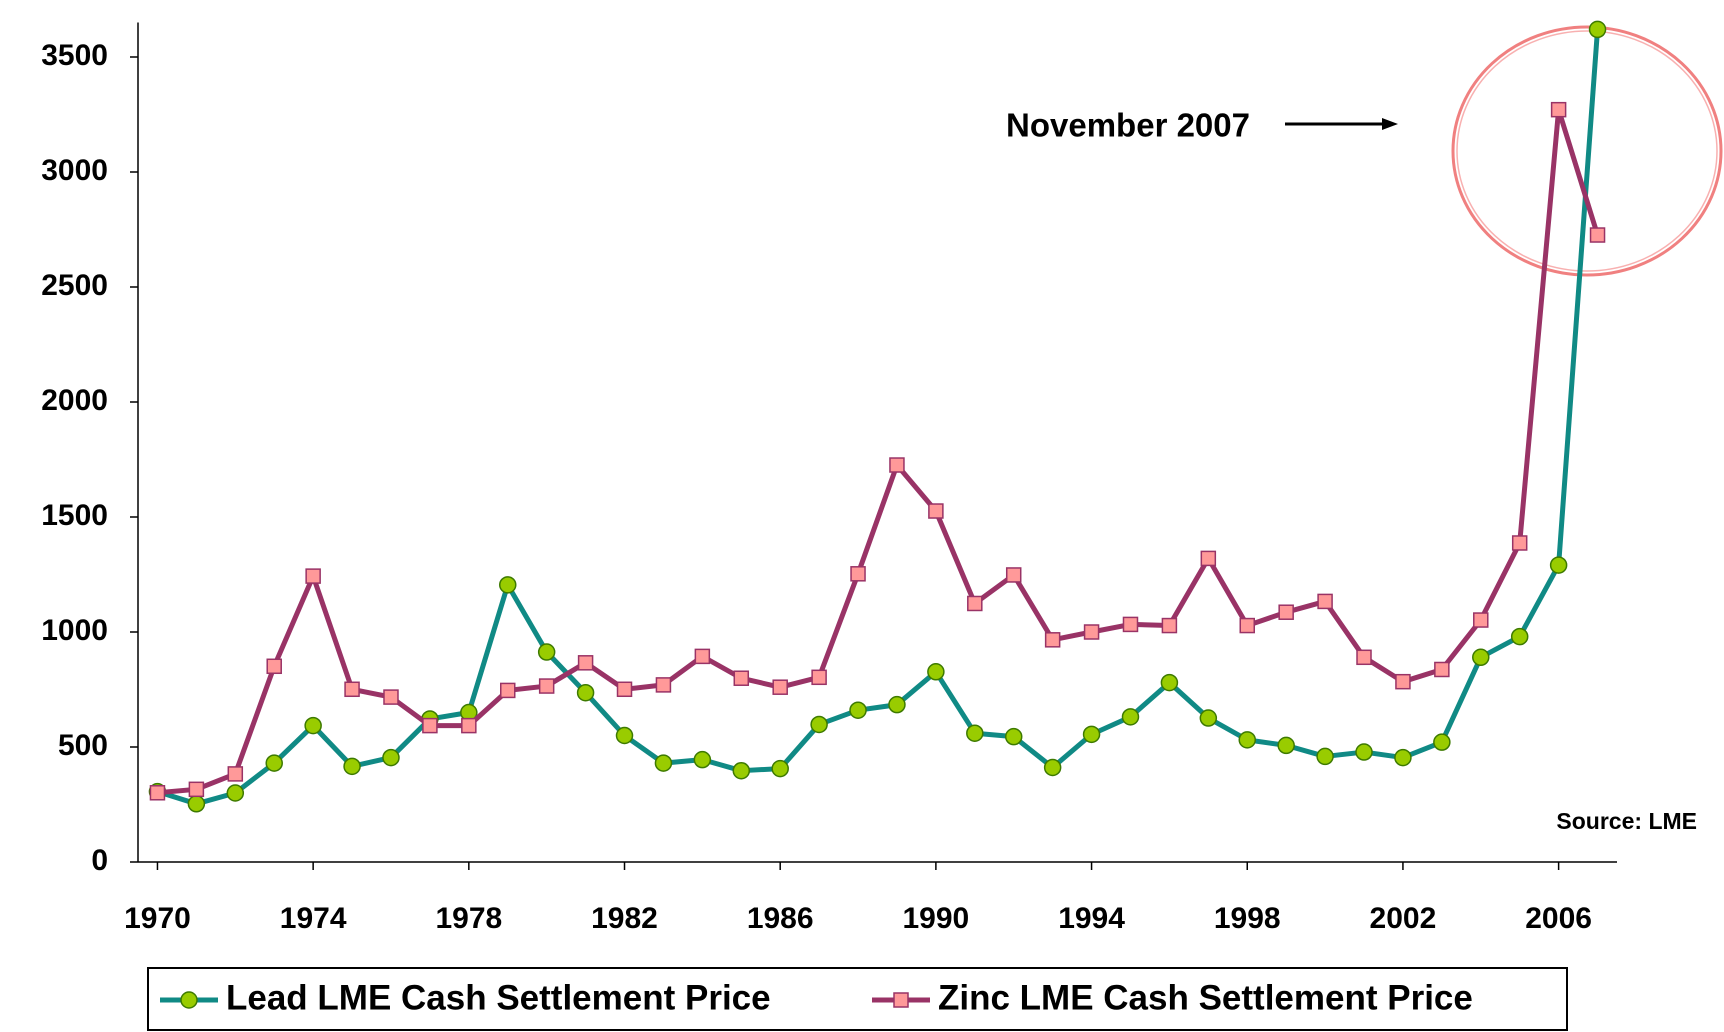 The height and width of the screenshot is (1032, 1724). I want to click on legend-box, so click(857, 999).